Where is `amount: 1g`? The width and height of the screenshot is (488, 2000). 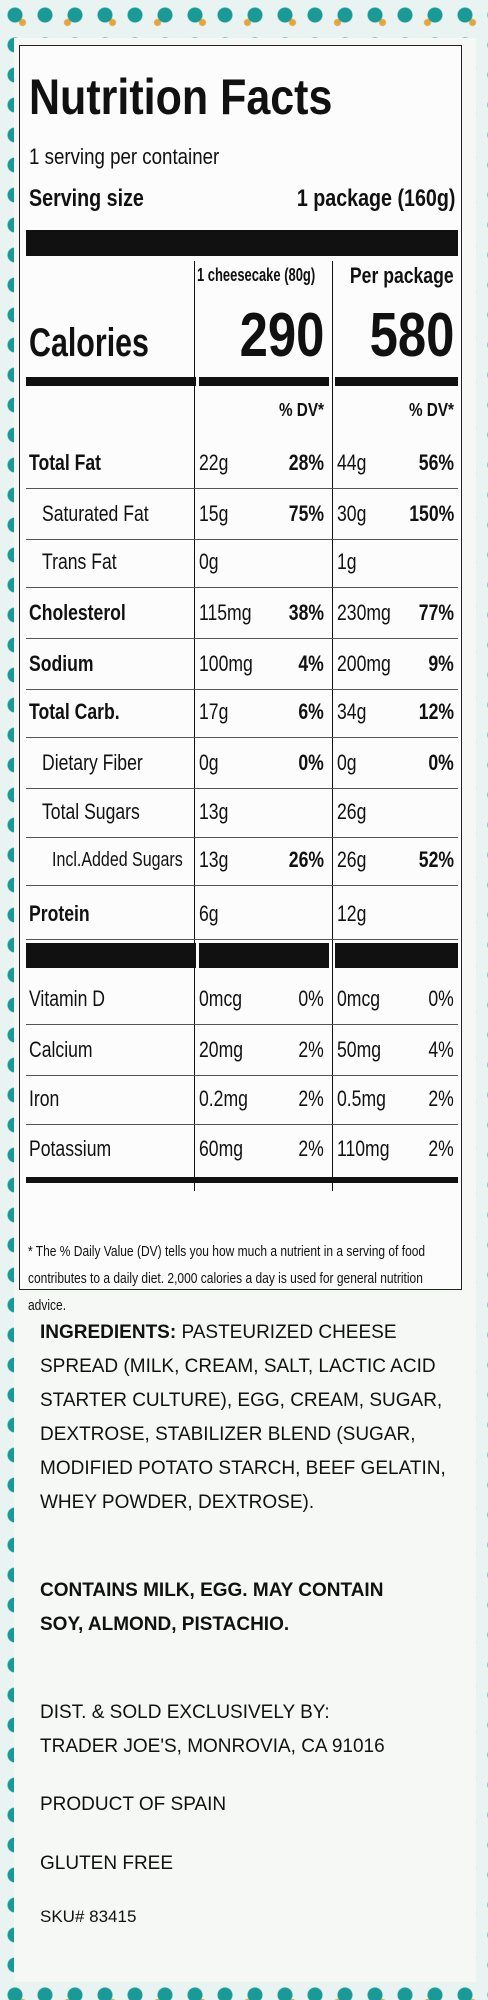
amount: 1g is located at coordinates (347, 561).